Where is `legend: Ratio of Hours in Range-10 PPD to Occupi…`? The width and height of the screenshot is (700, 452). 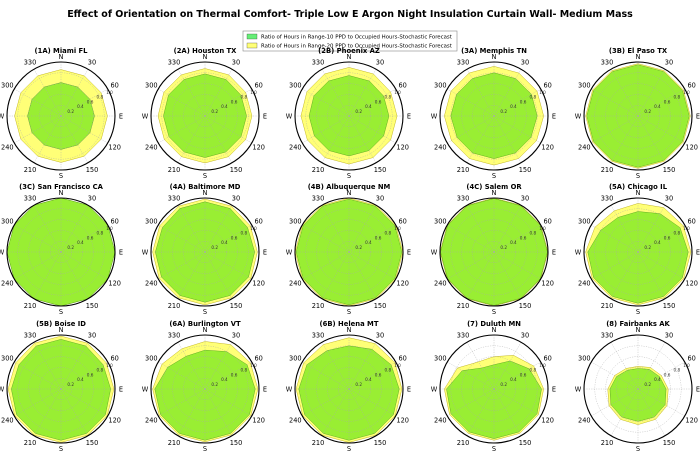
legend: Ratio of Hours in Range-10 PPD to Occupi… is located at coordinates (350, 41).